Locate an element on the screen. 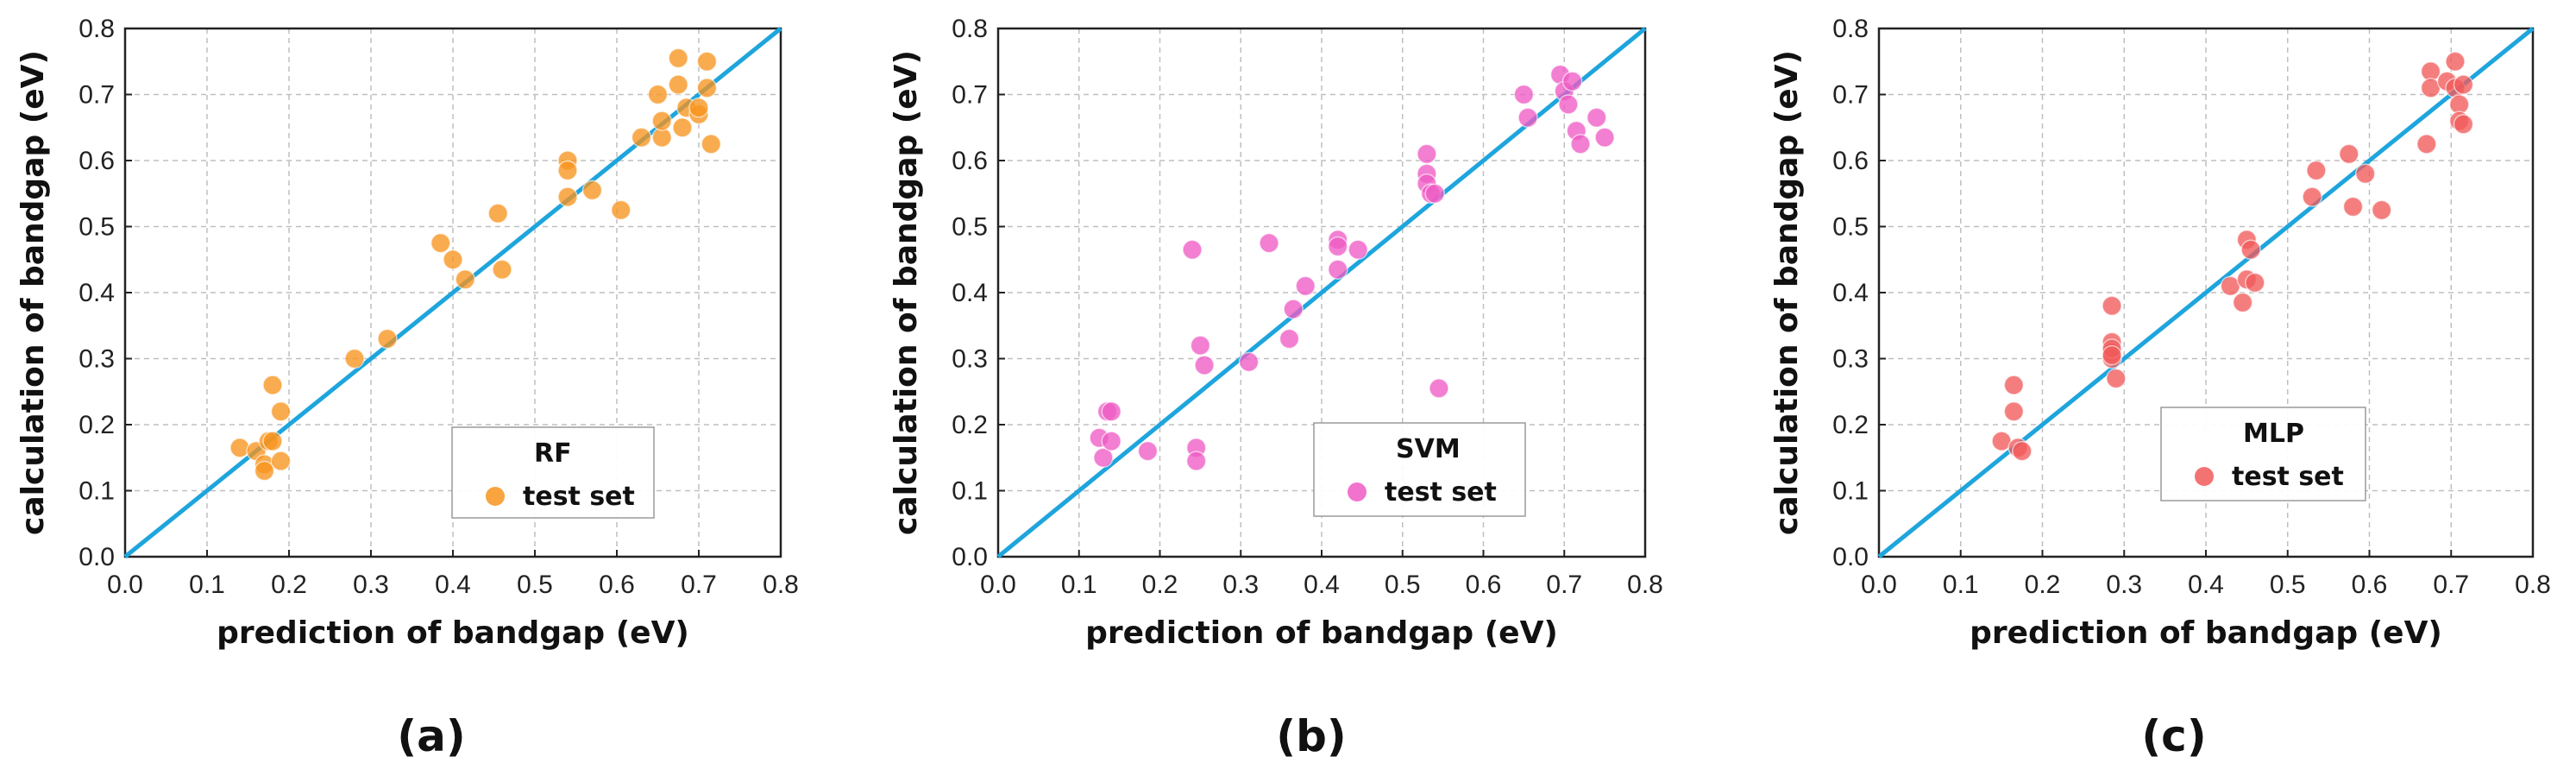 The height and width of the screenshot is (782, 2576). y-tick-label: 0.3 is located at coordinates (1850, 359).